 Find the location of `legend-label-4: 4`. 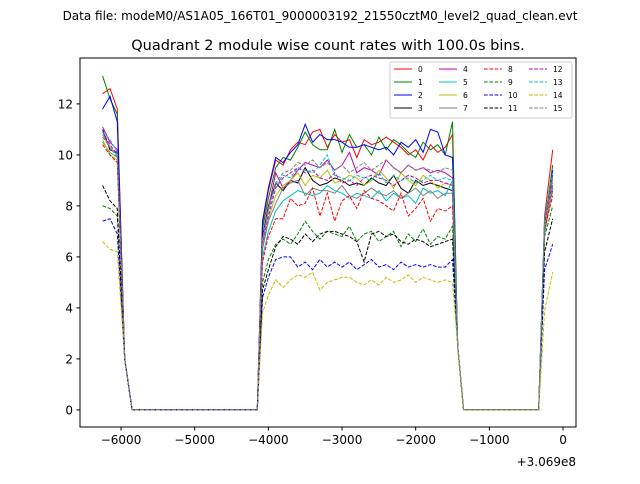

legend-label-4: 4 is located at coordinates (465, 69).